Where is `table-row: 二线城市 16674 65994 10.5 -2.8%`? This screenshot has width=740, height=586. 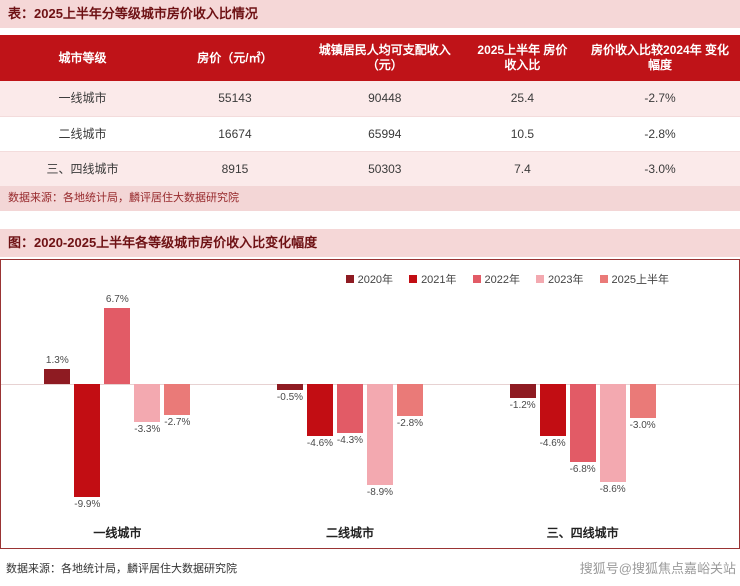
table-row: 二线城市 16674 65994 10.5 -2.8% is located at coordinates (370, 133).